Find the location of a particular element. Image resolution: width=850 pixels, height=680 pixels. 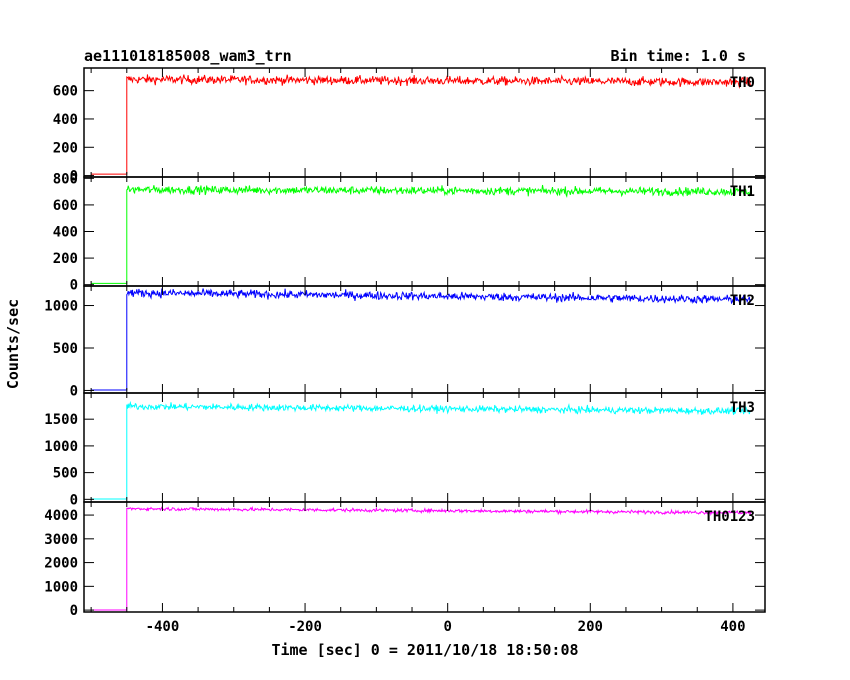

y-tick-label-th0123: 2000 is located at coordinates (61, 564).